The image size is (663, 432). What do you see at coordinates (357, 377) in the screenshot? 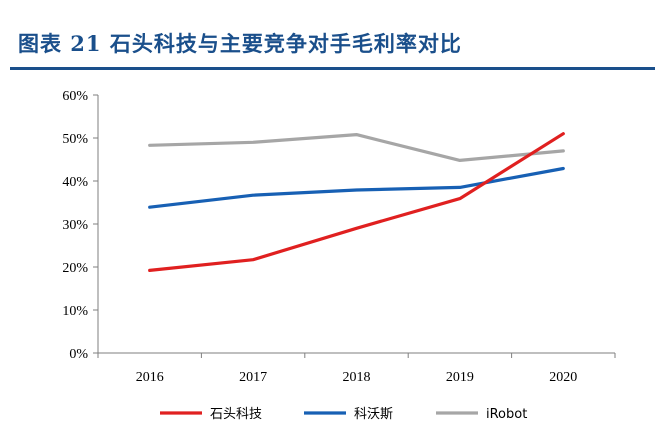
I see `x-tick-label: 2018` at bounding box center [357, 377].